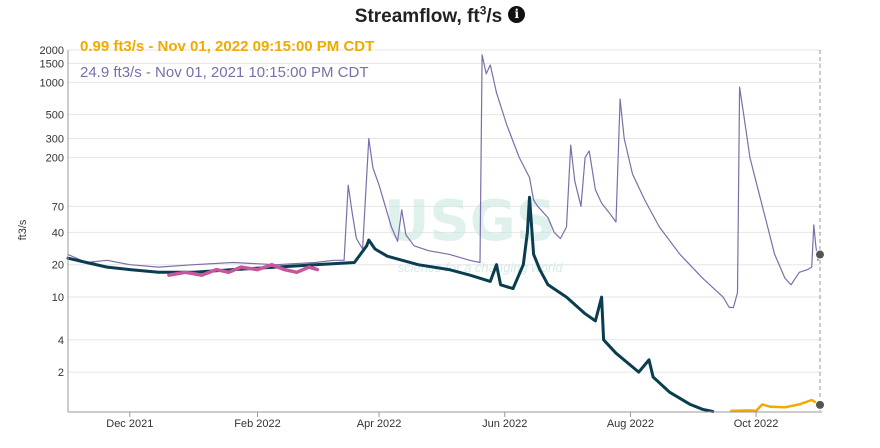 Image resolution: width=880 pixels, height=448 pixels. I want to click on x-tick-label: Oct 2022, so click(756, 424).